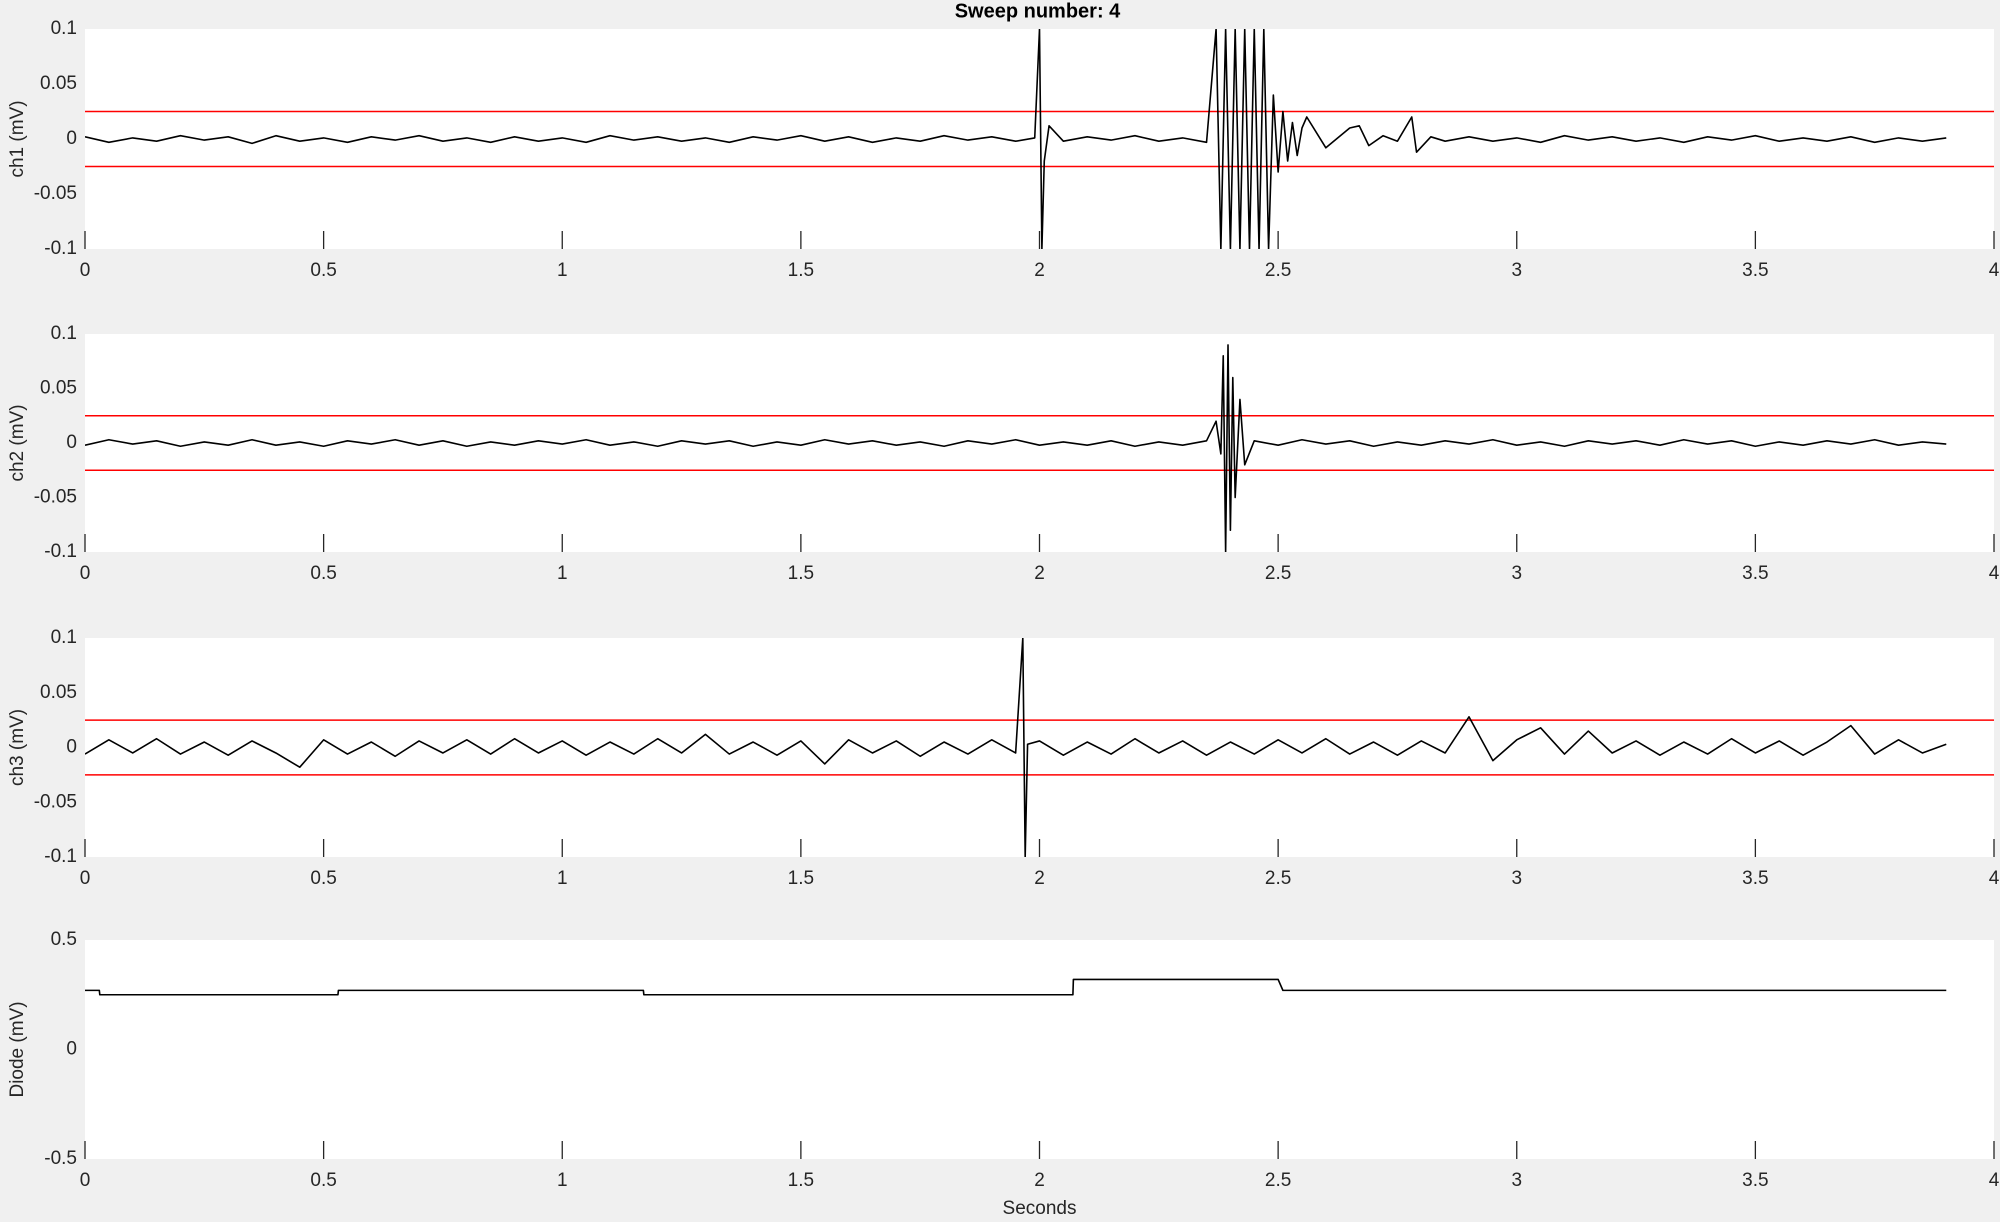  I want to click on y-axis-label: ch1 (mV), so click(17, 138).